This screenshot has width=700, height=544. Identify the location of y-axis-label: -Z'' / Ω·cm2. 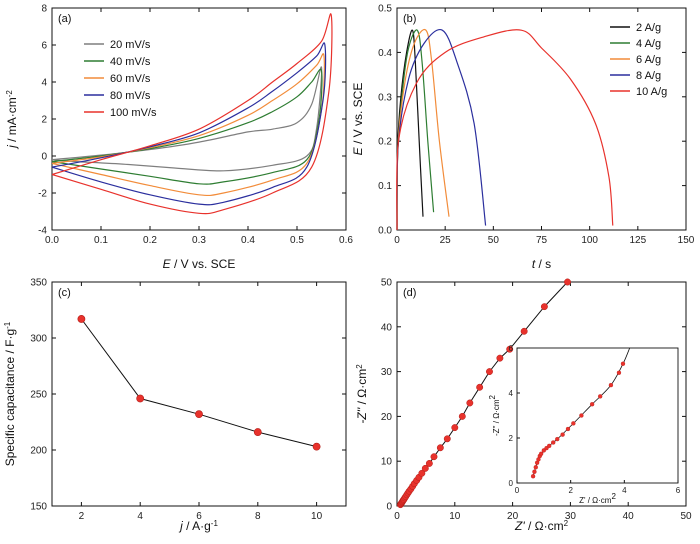
(362, 394).